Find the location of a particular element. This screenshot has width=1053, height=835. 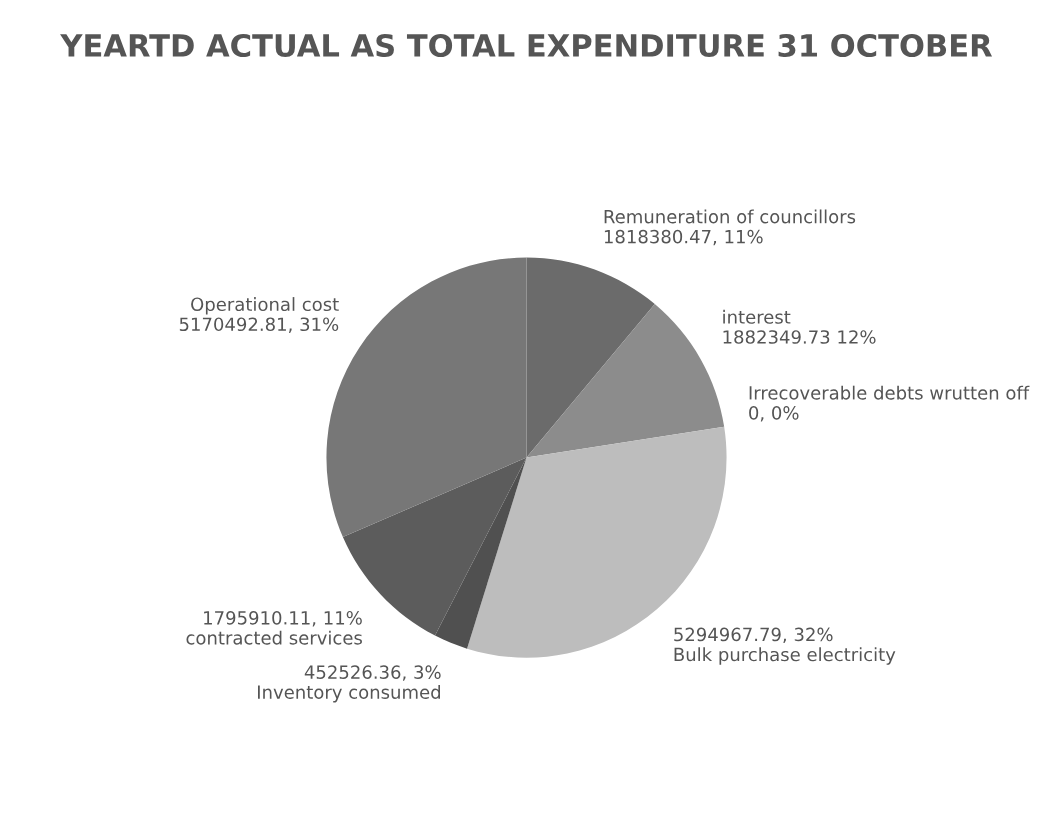

pie-slice is located at coordinates (625, 381).